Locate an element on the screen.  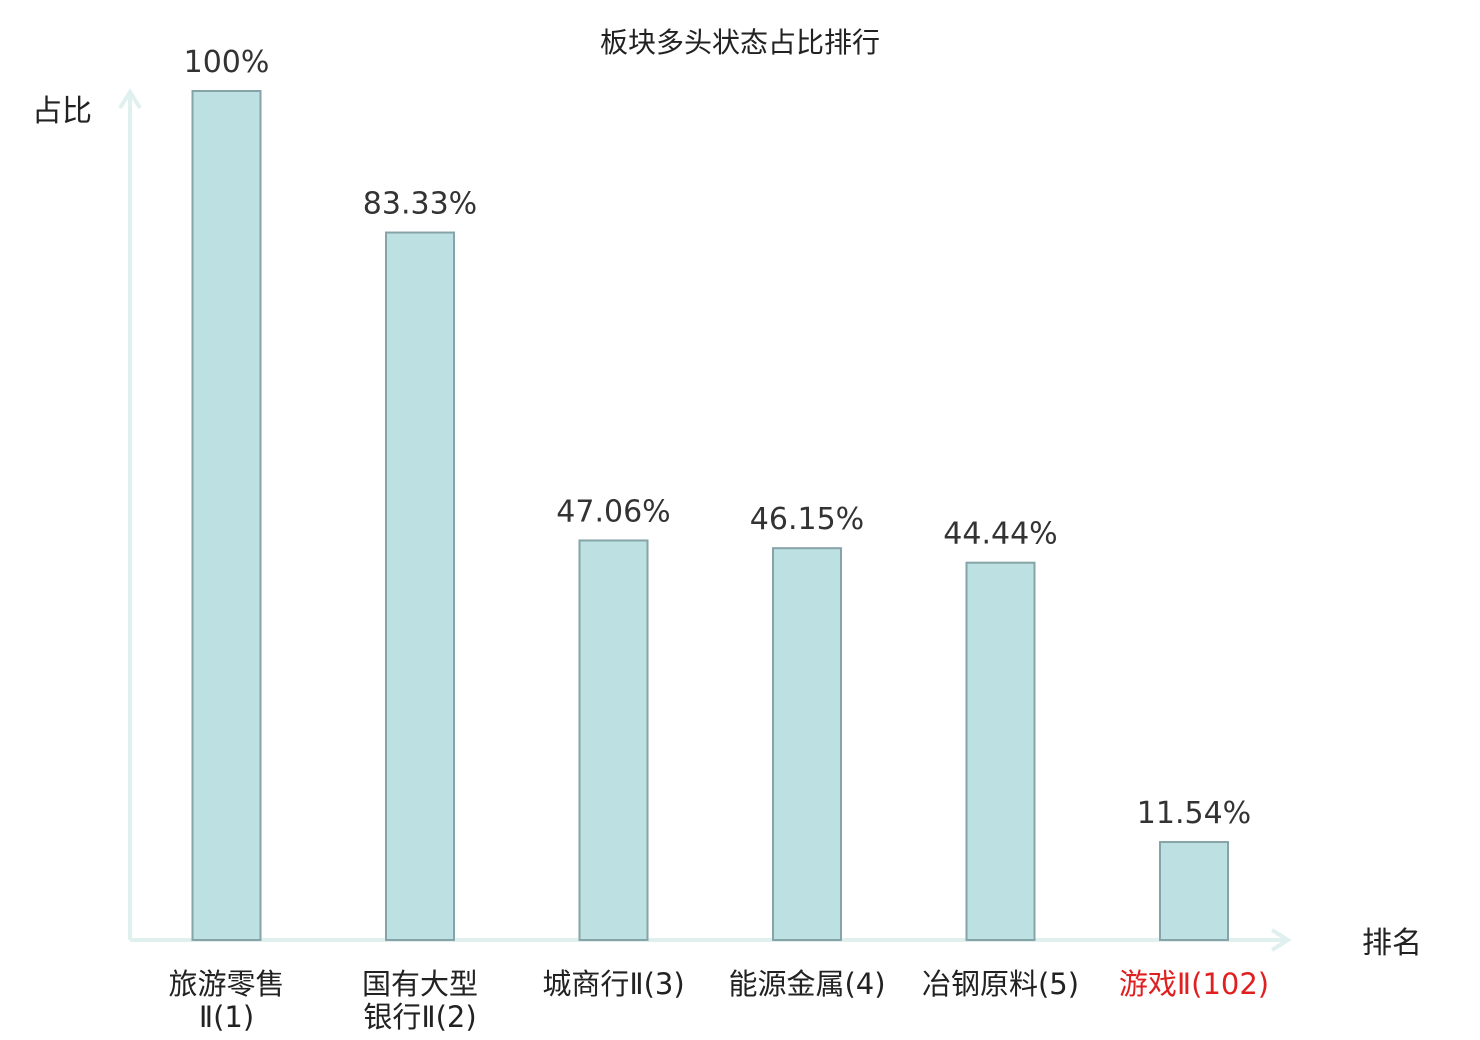
category-label-line: 冶钢原料(5) is located at coordinates (1000, 984).